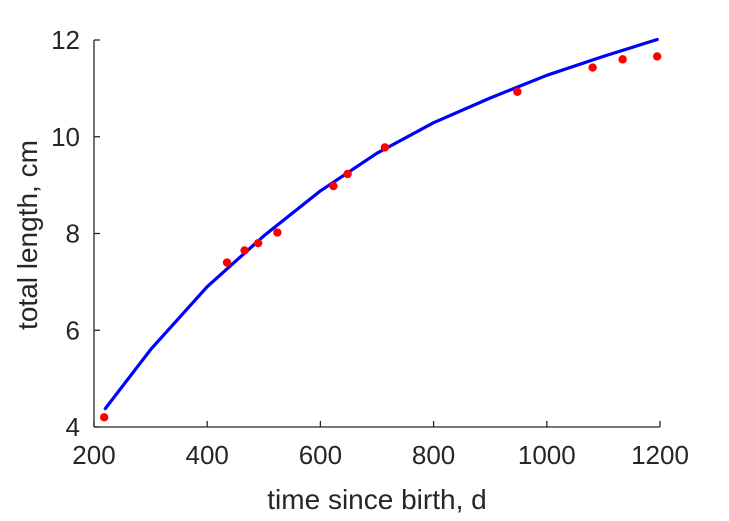 Image resolution: width=729 pixels, height=521 pixels. I want to click on x-tick-label: 1200, so click(660, 455).